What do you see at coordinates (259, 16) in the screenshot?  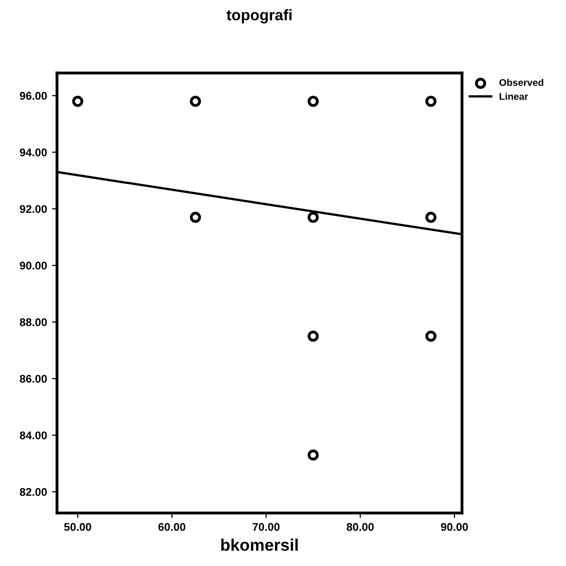 I see `chart-title: topografi` at bounding box center [259, 16].